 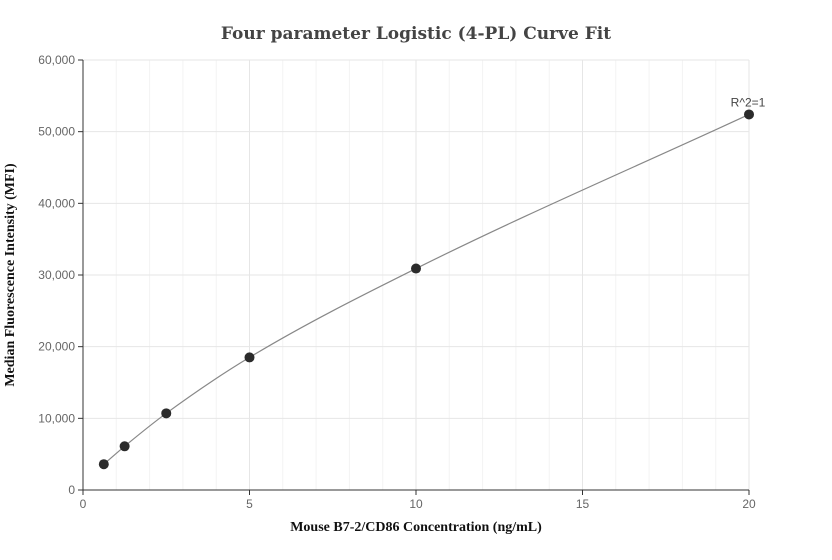 What do you see at coordinates (748, 102) in the screenshot?
I see `r-squared-annotation: R^2=1` at bounding box center [748, 102].